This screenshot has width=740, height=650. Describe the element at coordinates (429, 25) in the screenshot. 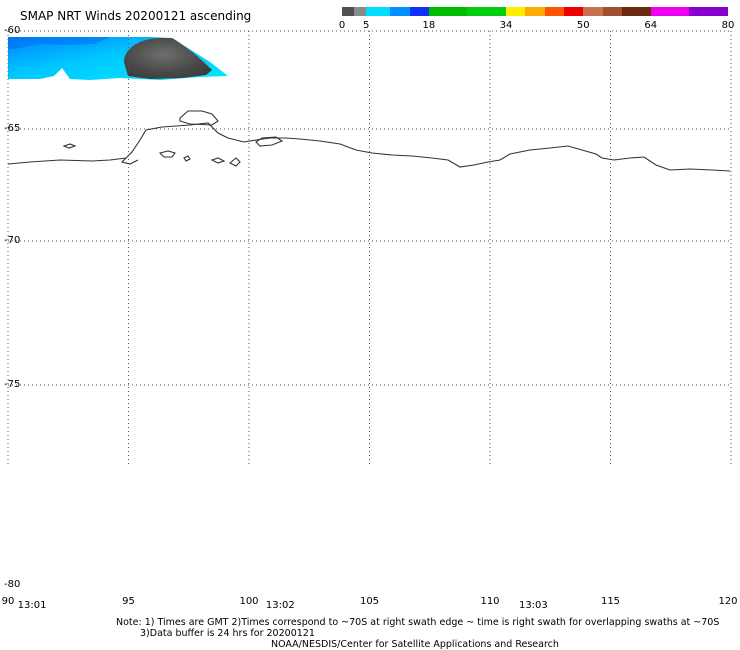

I see `colorbar-label: 18` at that location.